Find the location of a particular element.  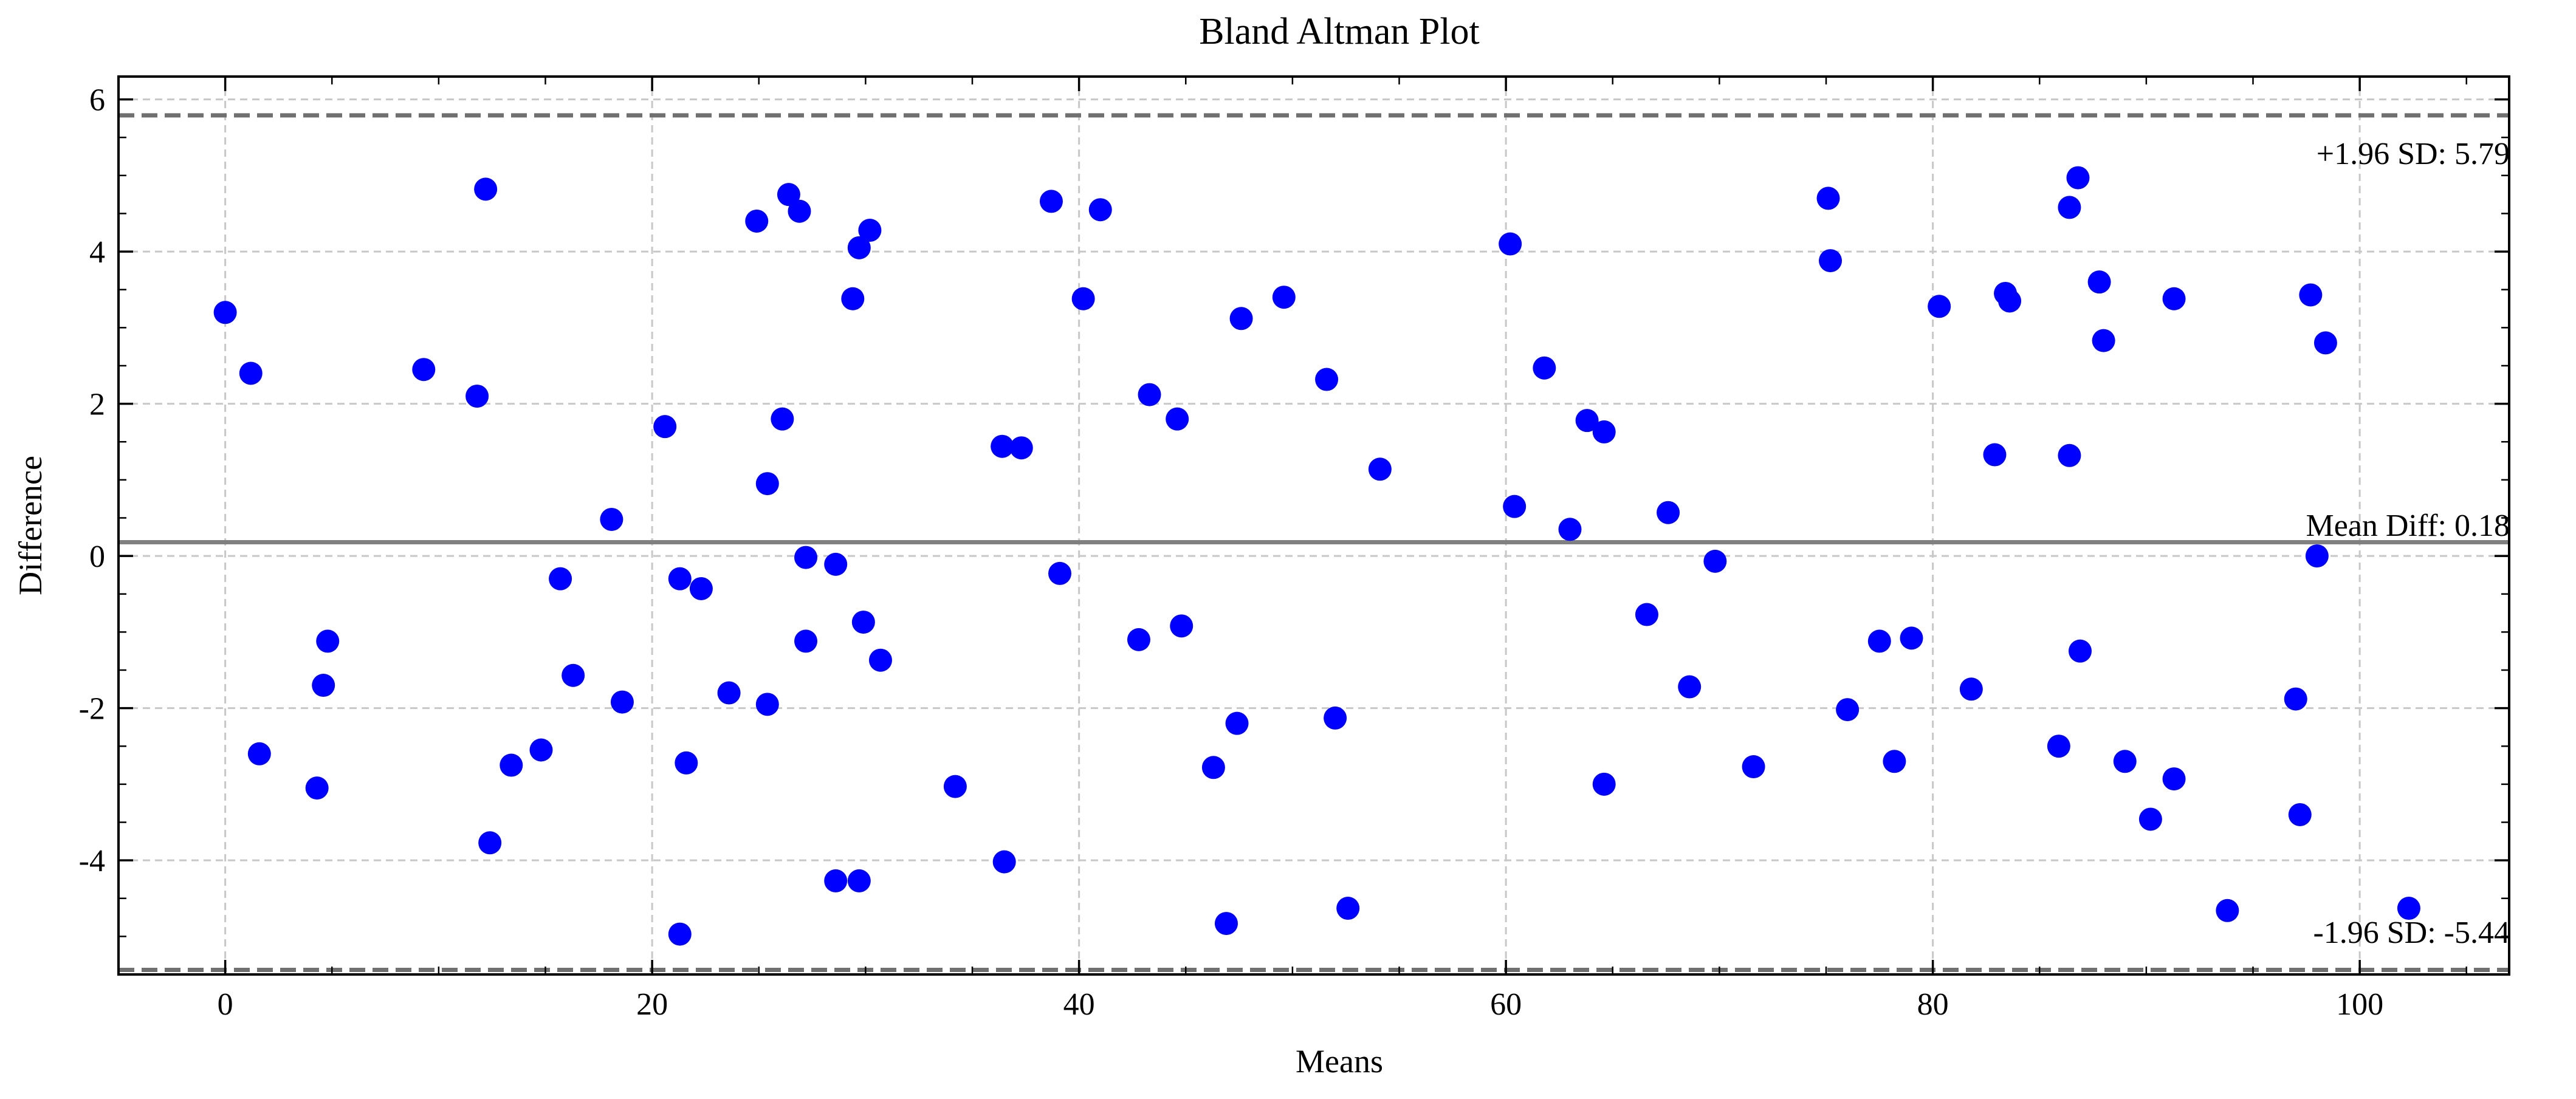

chart-title: Bland Altman Plot is located at coordinates (1339, 31).